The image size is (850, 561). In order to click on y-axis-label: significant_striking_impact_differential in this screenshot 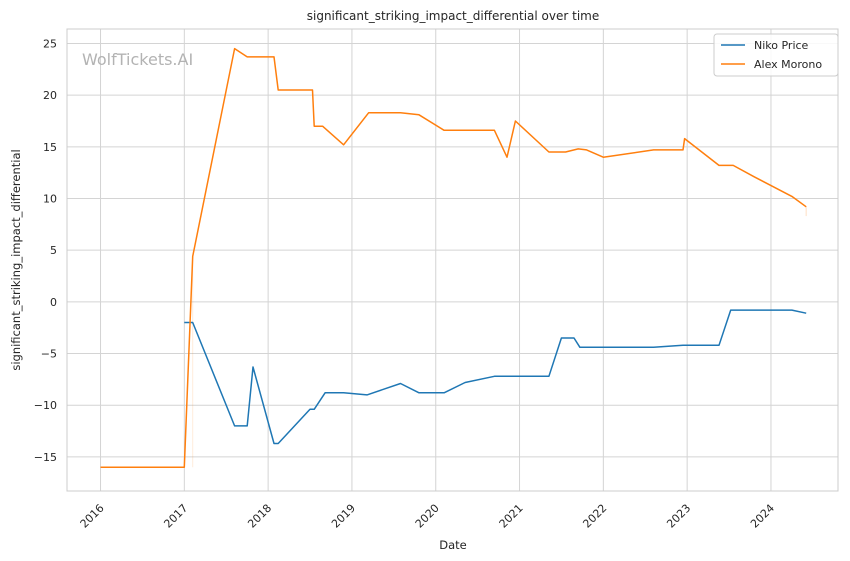, I will do `click(16, 259)`.